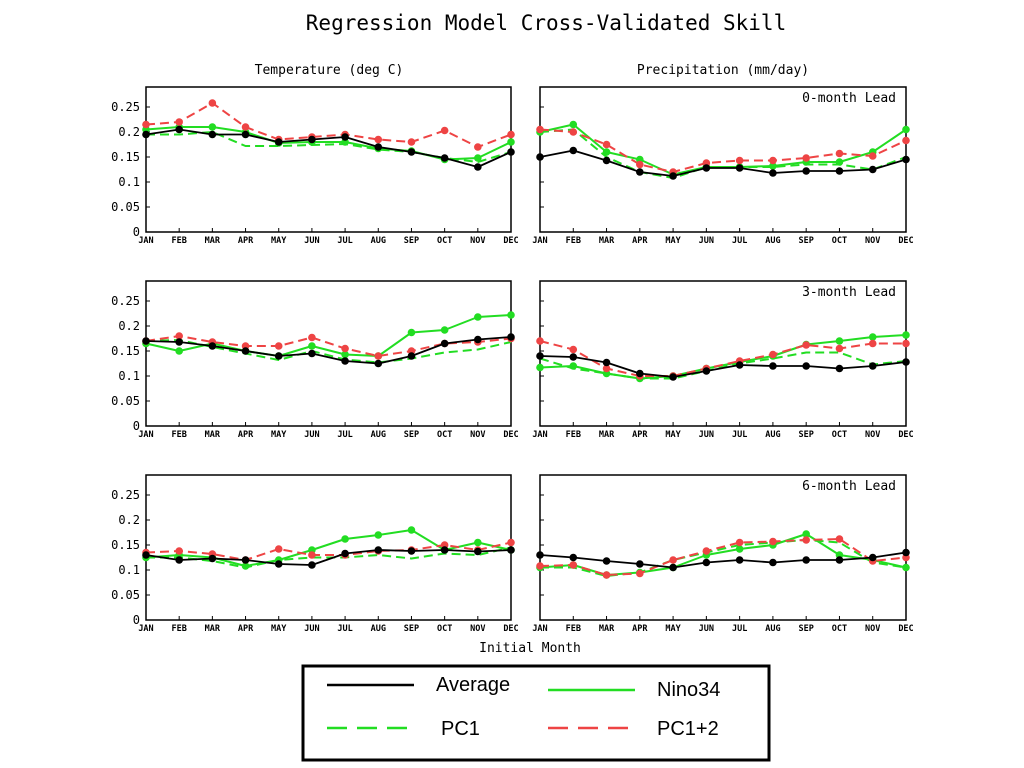 This screenshot has width=1024, height=768. I want to click on legend-label-pc1: PC1, so click(460, 729).